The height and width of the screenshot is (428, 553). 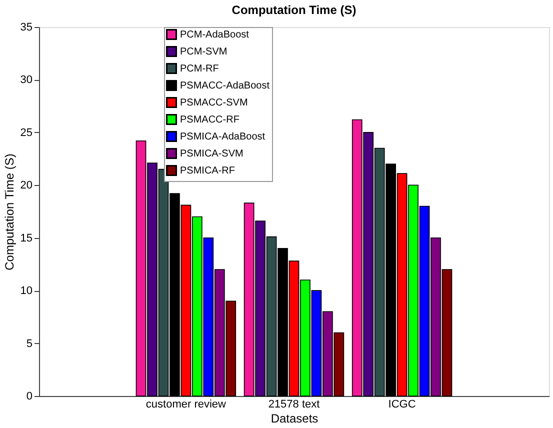 What do you see at coordinates (210, 120) in the screenshot?
I see `legend-label: PSMACC-RF` at bounding box center [210, 120].